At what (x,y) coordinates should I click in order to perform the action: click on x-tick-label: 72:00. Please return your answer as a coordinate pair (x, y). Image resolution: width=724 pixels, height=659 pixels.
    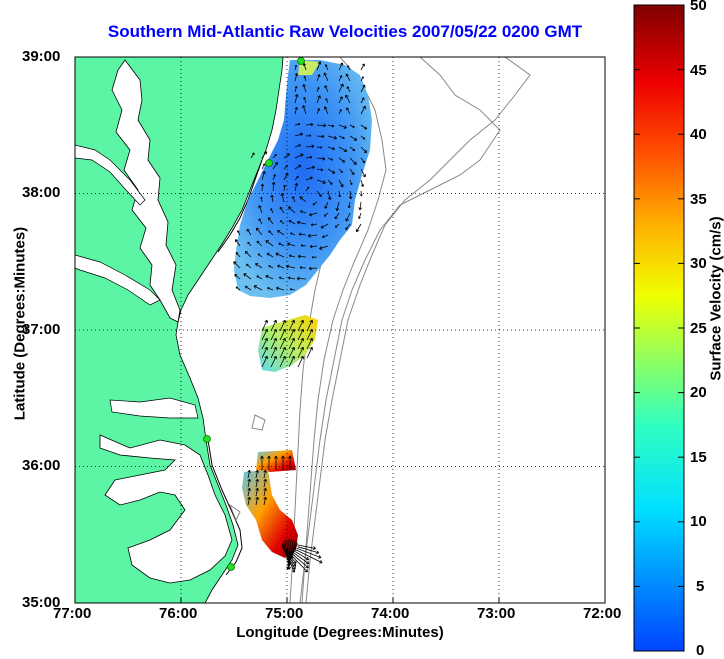
    Looking at the image, I should click on (602, 613).